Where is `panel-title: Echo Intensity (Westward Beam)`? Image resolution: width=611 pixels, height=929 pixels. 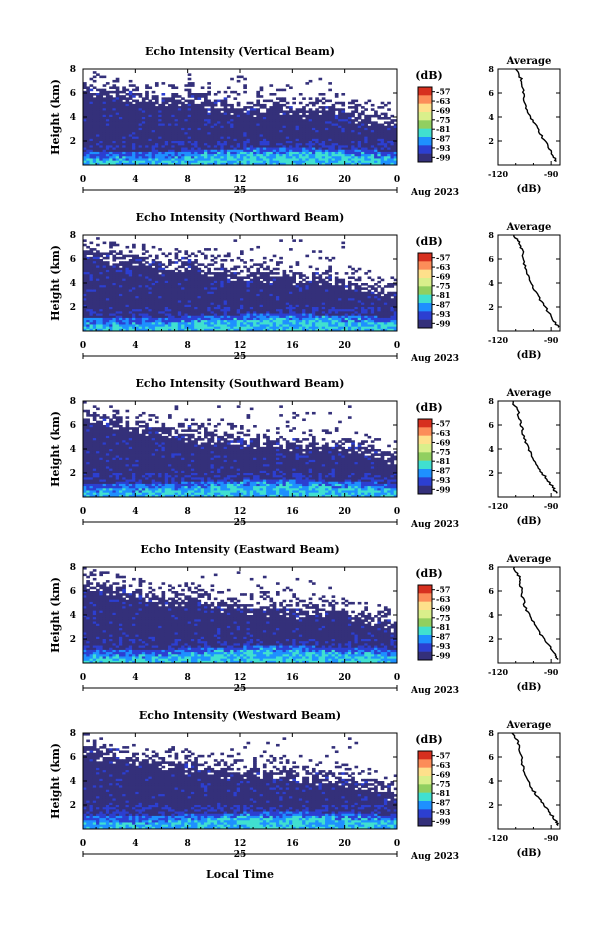
panel-title: Echo Intensity (Westward Beam) is located at coordinates (240, 715).